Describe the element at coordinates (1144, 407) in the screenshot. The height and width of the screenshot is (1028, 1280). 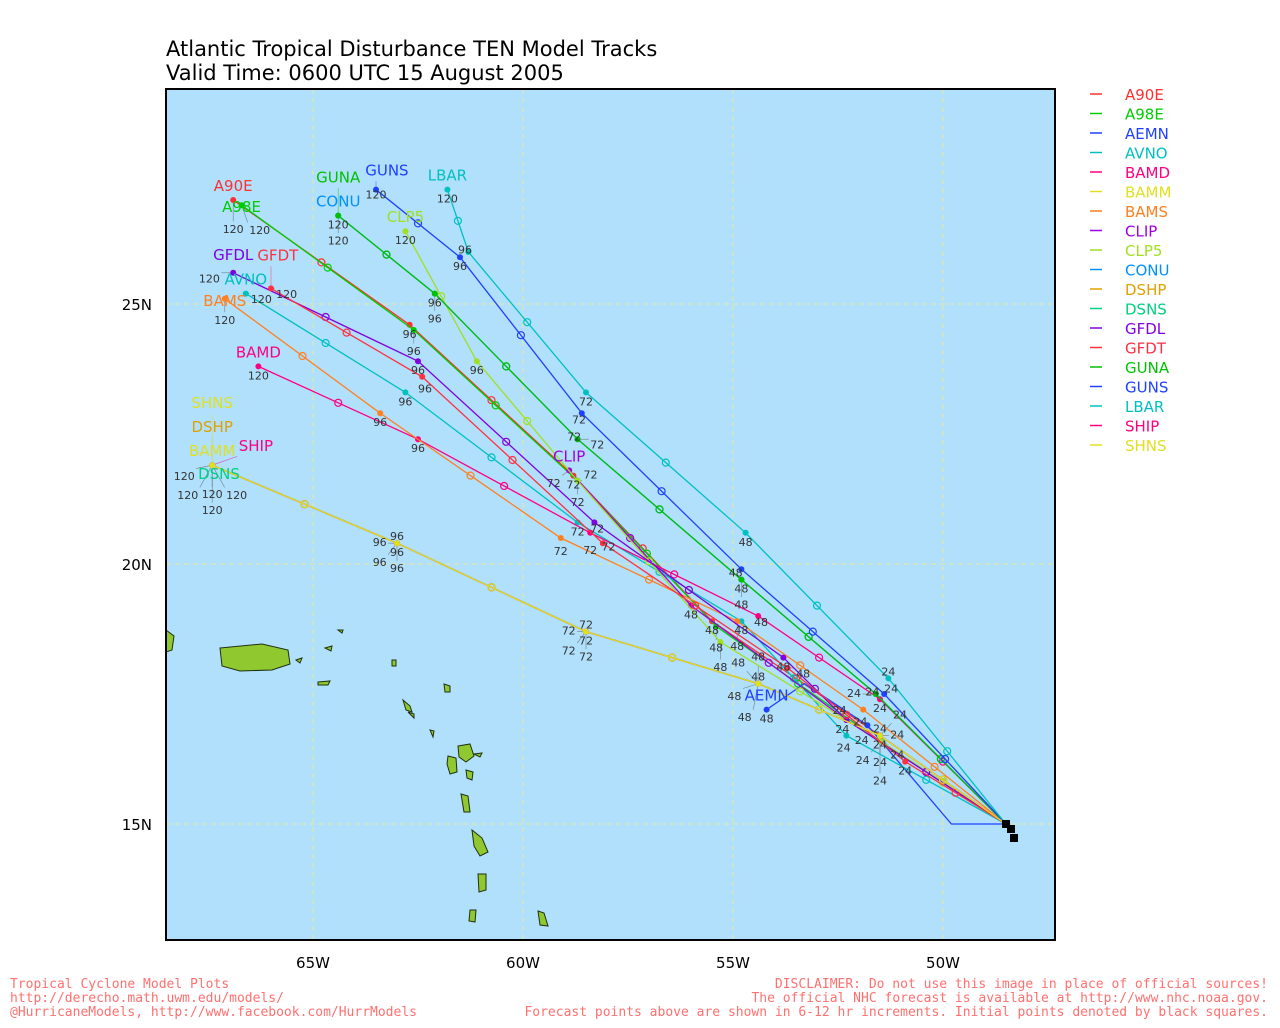
I see `legend-entry: LBAR` at that location.